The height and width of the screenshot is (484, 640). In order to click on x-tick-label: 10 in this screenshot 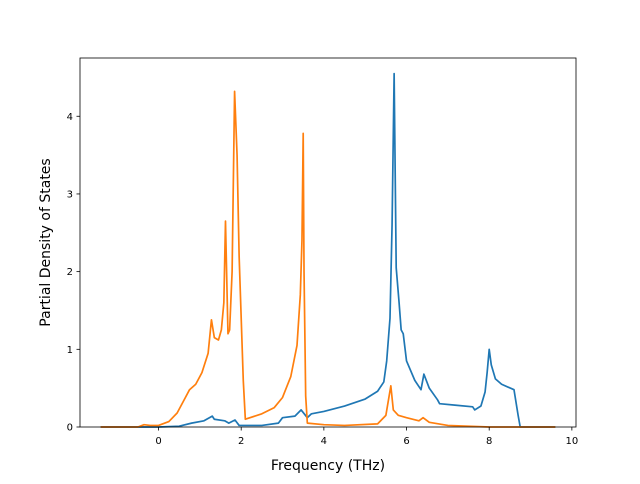, I will do `click(571, 441)`.